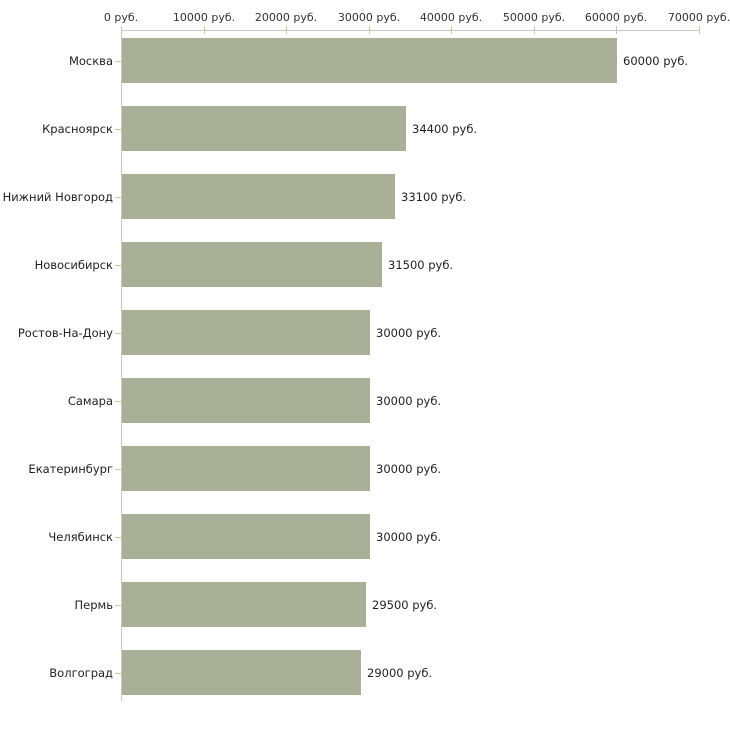 This screenshot has width=730, height=730. I want to click on category-label: Волгоград, so click(81, 672).